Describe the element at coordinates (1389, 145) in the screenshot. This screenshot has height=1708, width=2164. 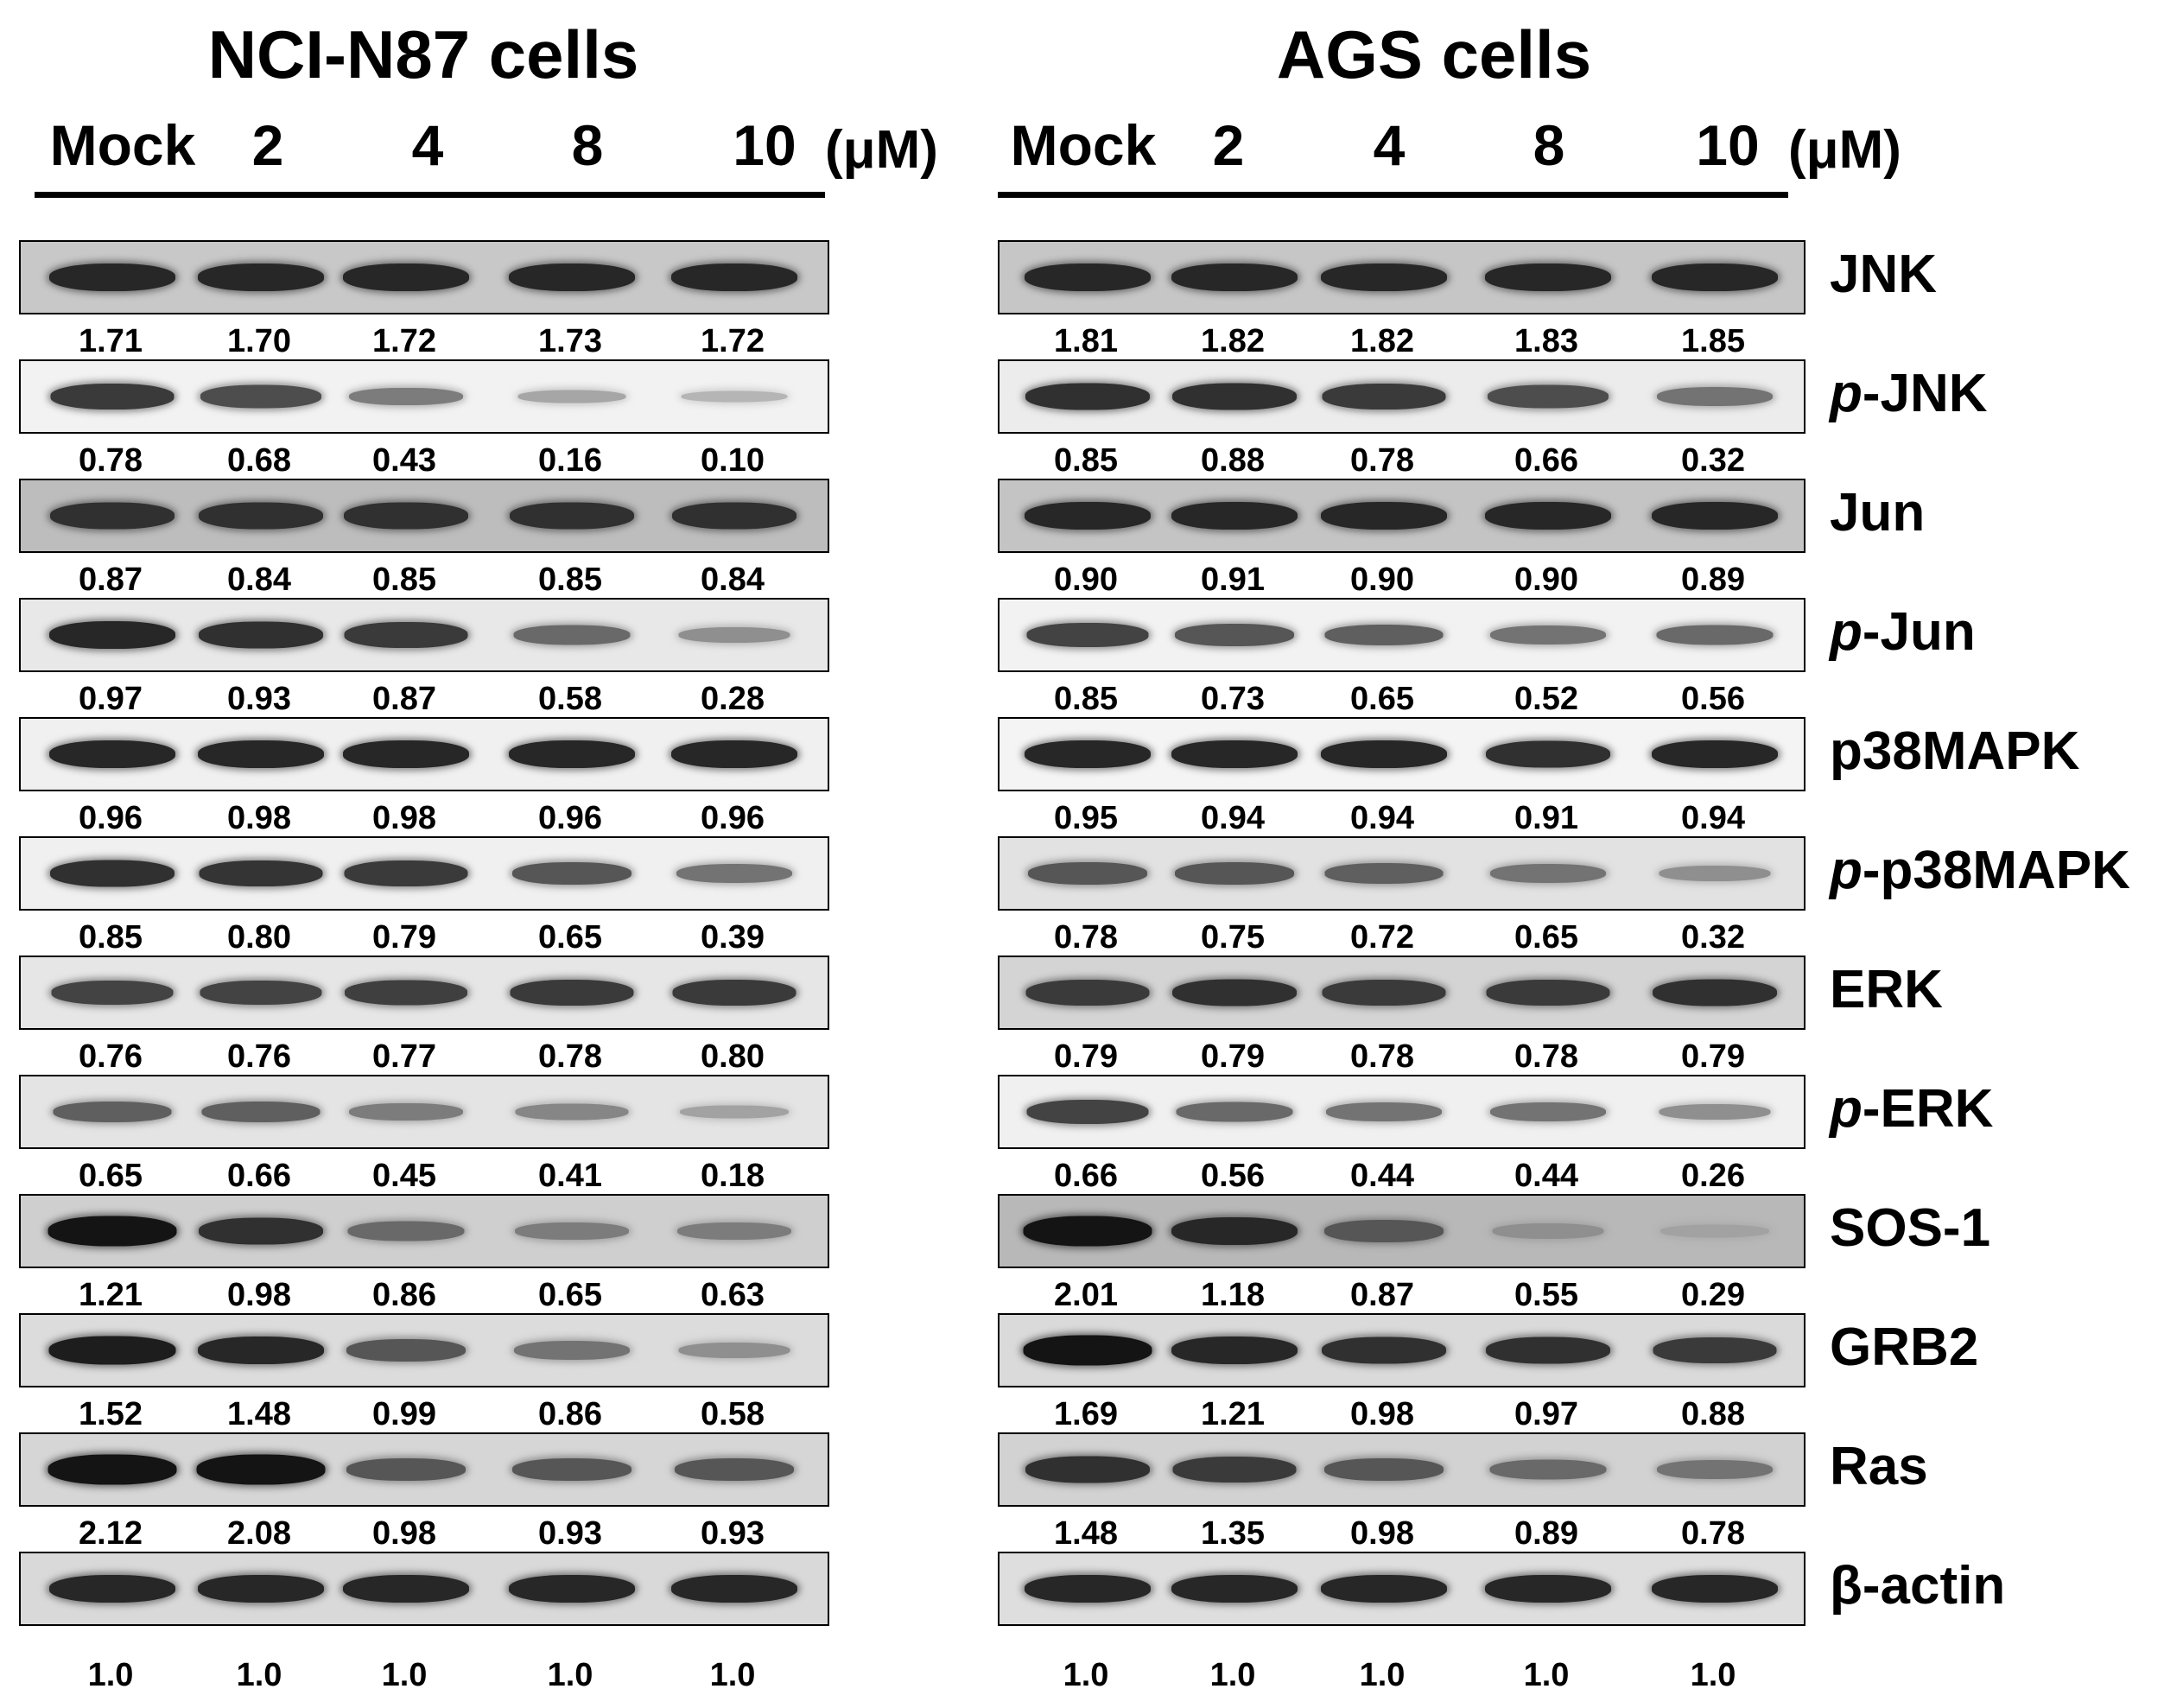
I see `lane-label: 4` at that location.